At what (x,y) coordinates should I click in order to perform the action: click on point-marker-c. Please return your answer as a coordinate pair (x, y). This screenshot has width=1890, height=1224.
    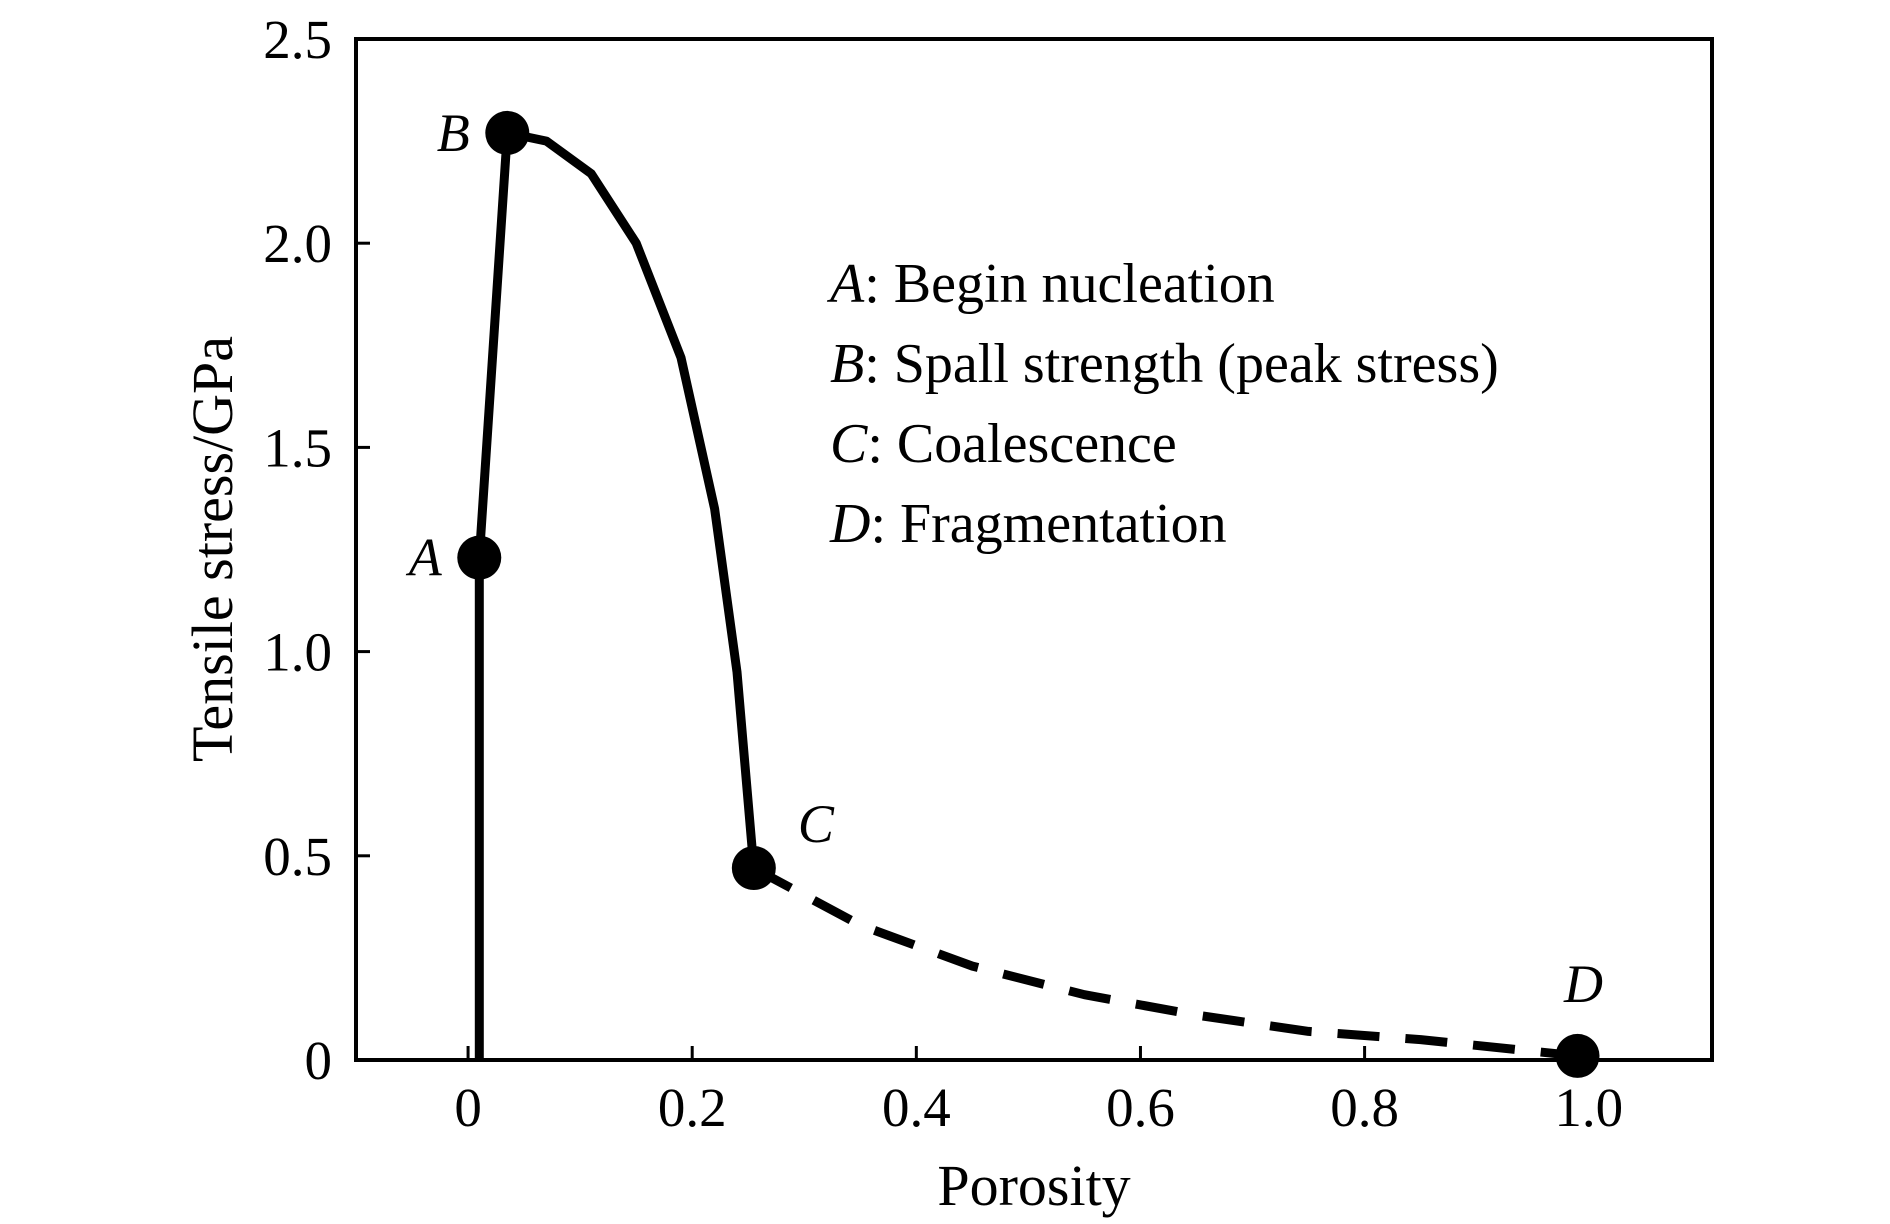
    Looking at the image, I should click on (753, 868).